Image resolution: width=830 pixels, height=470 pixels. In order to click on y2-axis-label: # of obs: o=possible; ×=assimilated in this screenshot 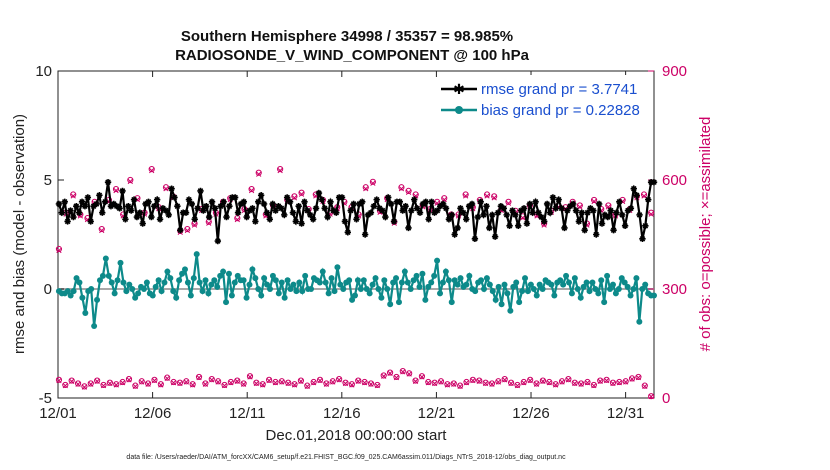, I will do `click(705, 234)`.